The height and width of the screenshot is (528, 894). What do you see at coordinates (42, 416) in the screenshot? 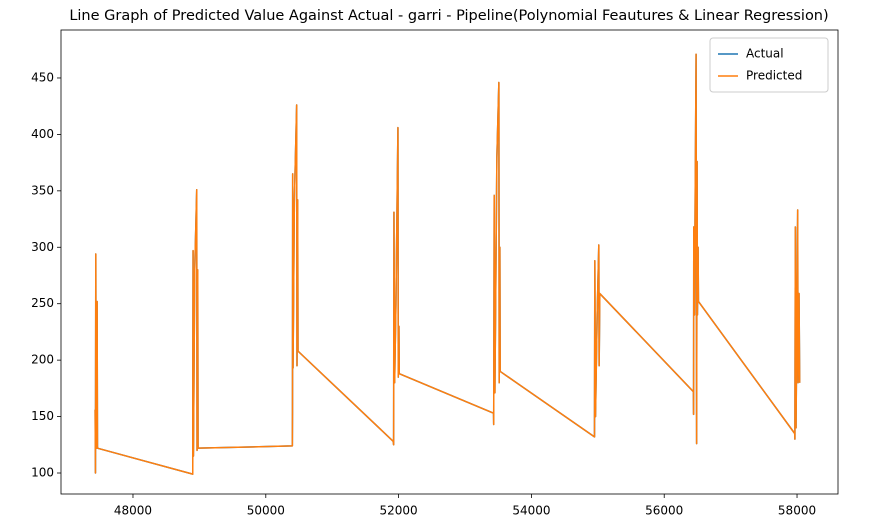
I see `y-tick-label: 150` at bounding box center [42, 416].